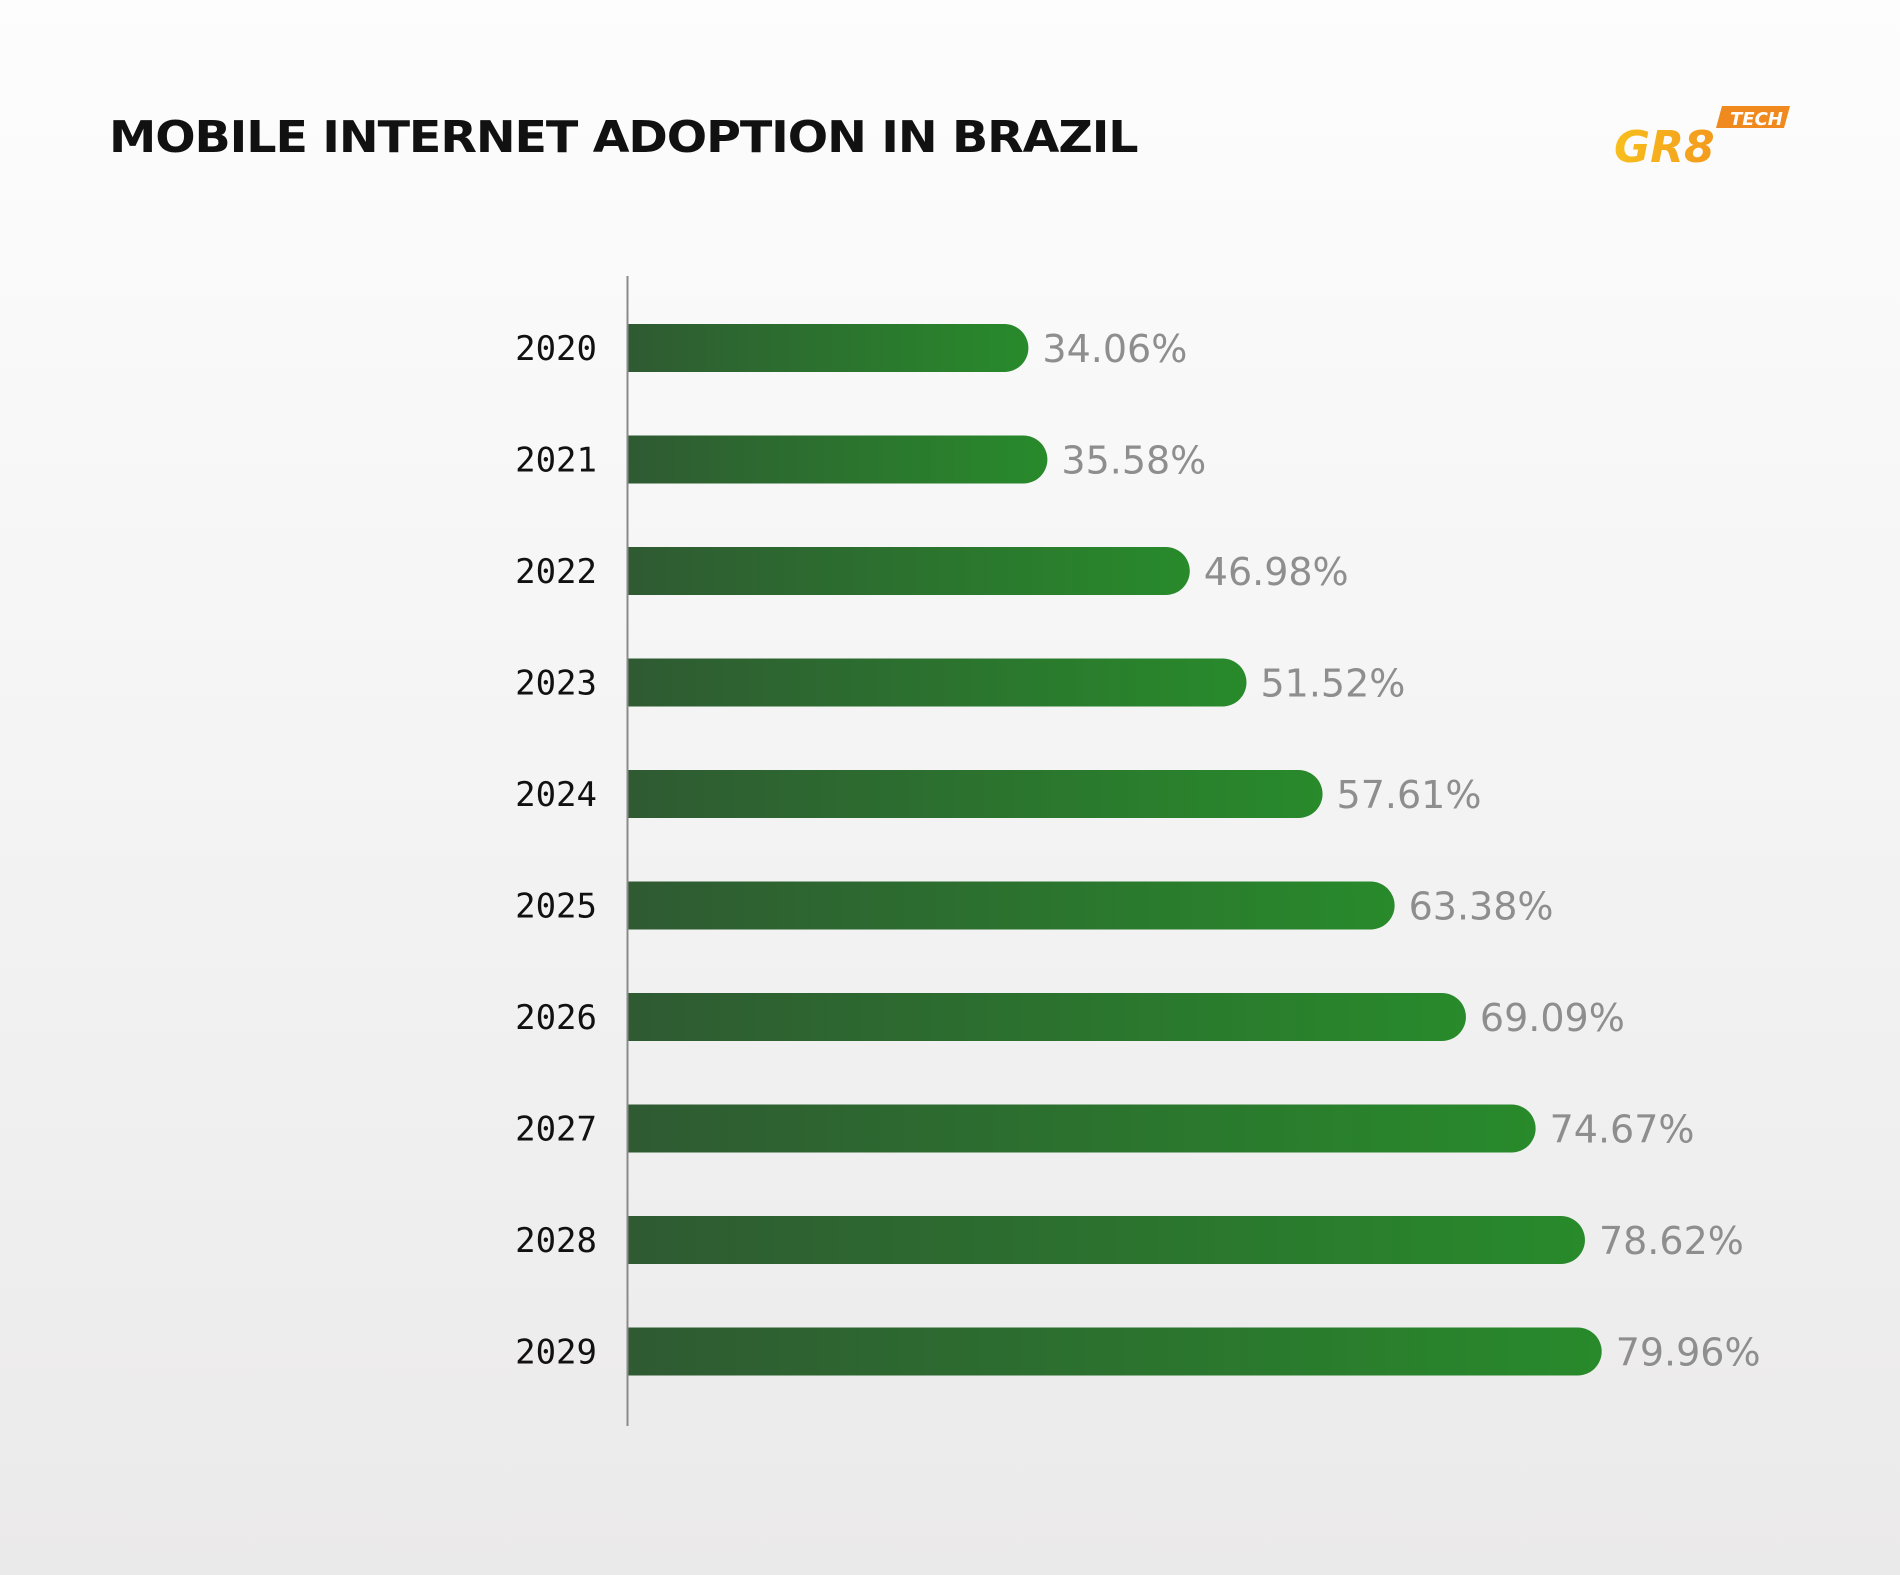 The image size is (1900, 1575). What do you see at coordinates (975, 794) in the screenshot?
I see `bar-2024` at bounding box center [975, 794].